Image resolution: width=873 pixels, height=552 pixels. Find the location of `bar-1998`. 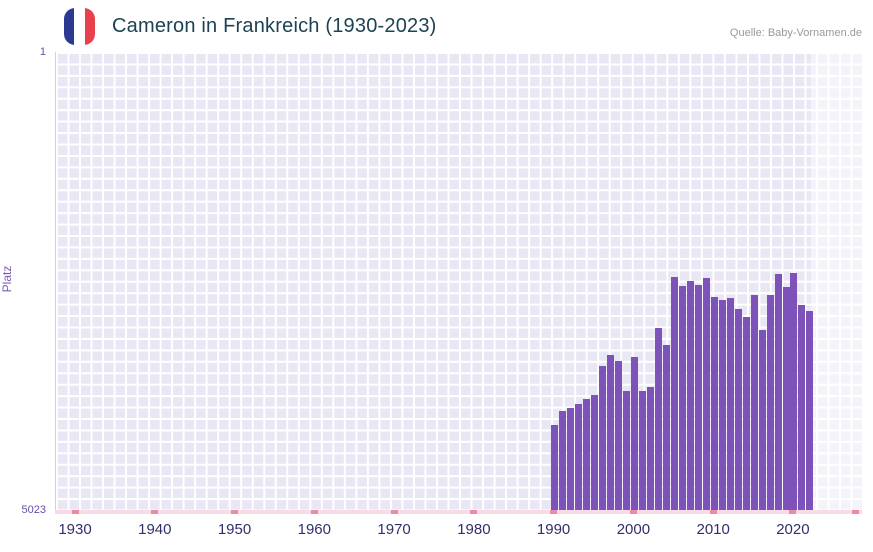

bar-1998 is located at coordinates (618, 435).